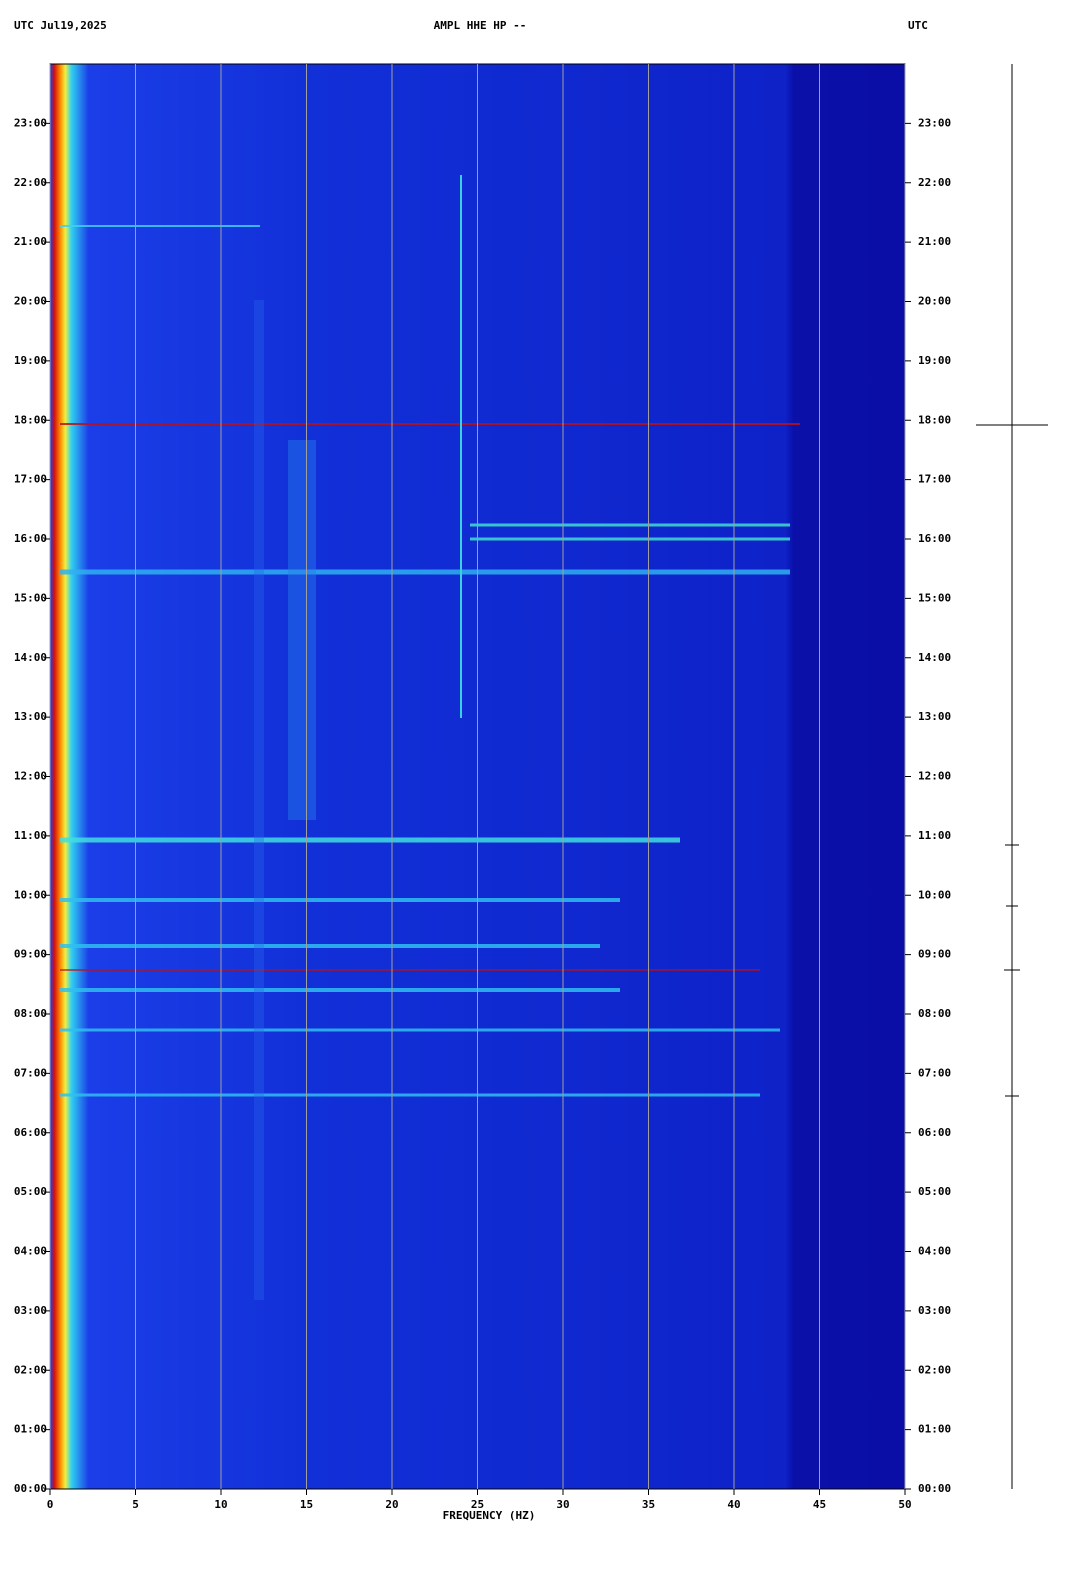 The height and width of the screenshot is (1584, 1066). I want to click on x-tick-label: 25, so click(477, 1504).